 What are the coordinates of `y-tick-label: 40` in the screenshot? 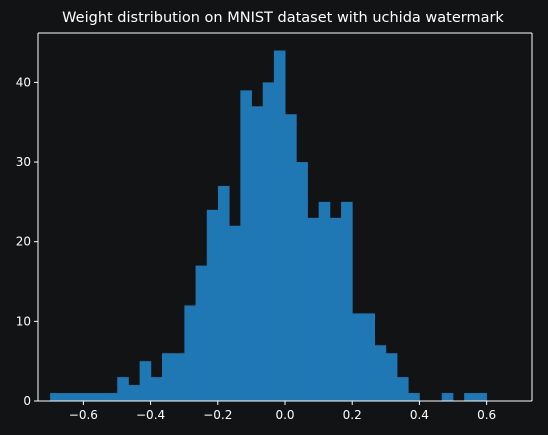 It's located at (23, 82).